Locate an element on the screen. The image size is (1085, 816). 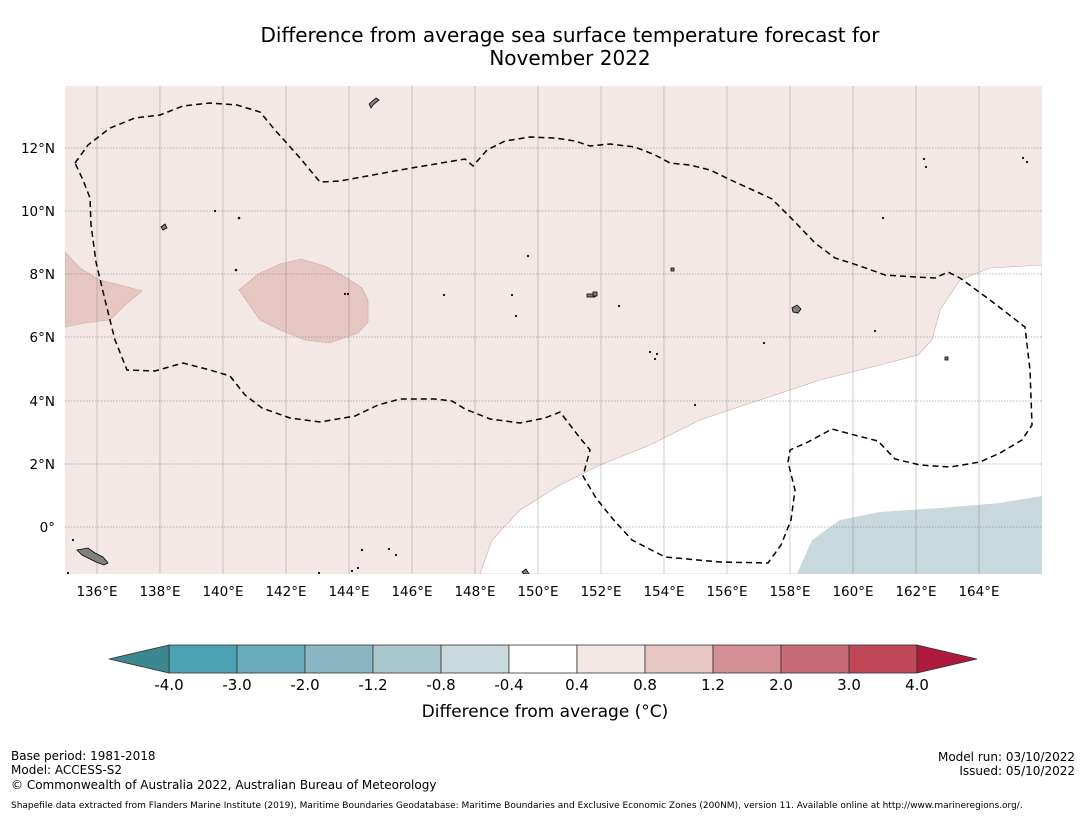
lon-label: 144°E is located at coordinates (348, 592).